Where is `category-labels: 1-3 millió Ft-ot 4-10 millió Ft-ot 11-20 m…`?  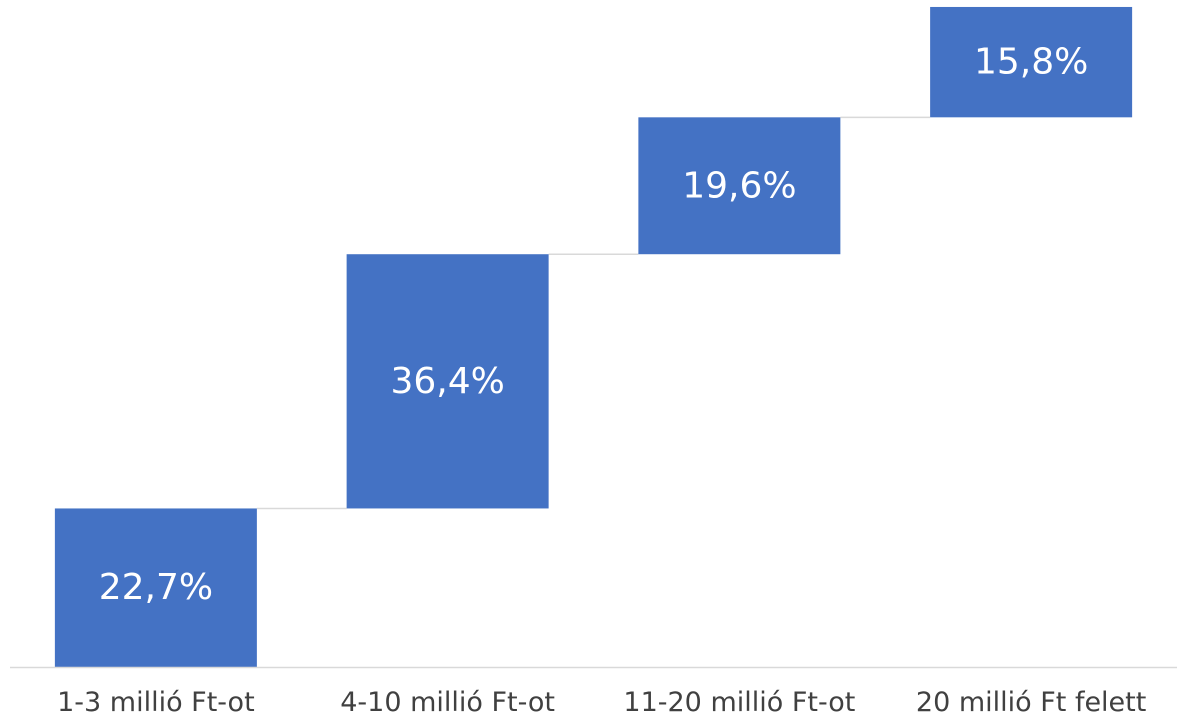
category-labels: 1-3 millió Ft-ot 4-10 millió Ft-ot 11-20 m… is located at coordinates (601, 702).